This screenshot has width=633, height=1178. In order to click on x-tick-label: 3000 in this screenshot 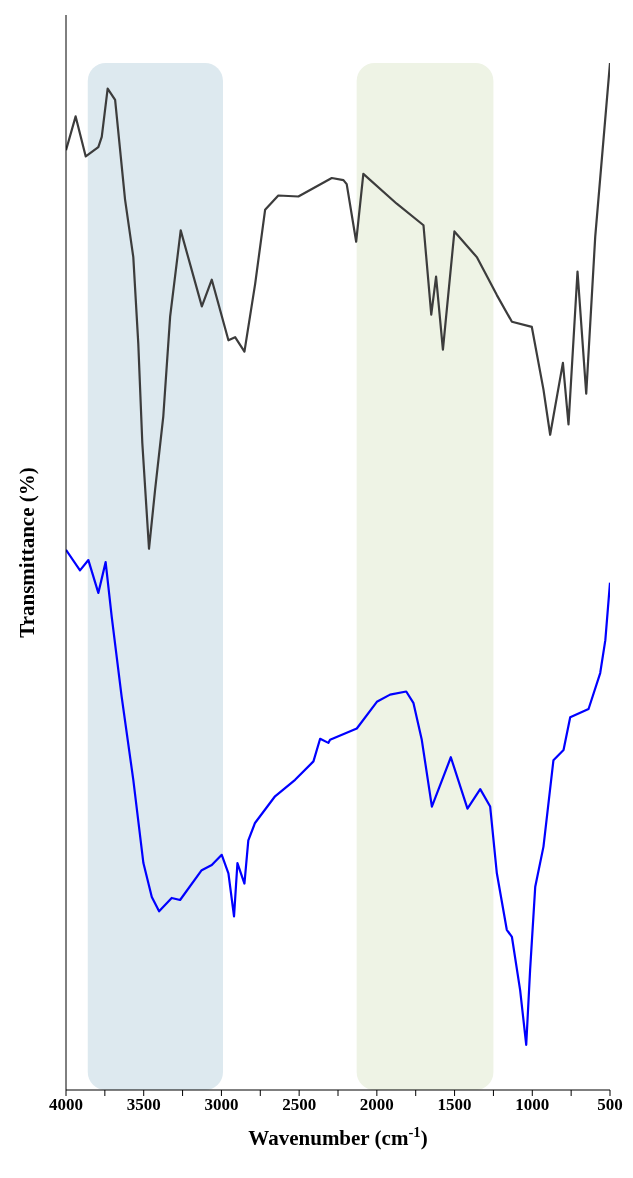, I will do `click(221, 1105)`.